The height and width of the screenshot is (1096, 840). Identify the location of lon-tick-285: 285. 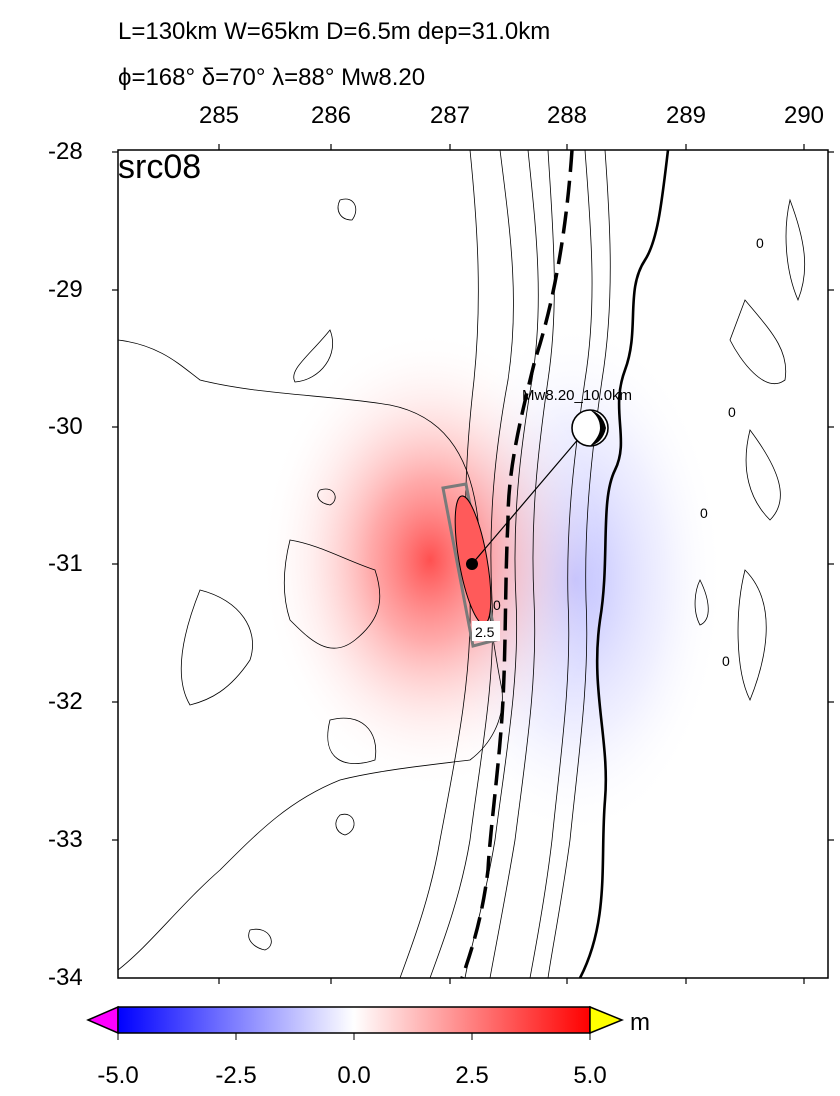
(219, 115).